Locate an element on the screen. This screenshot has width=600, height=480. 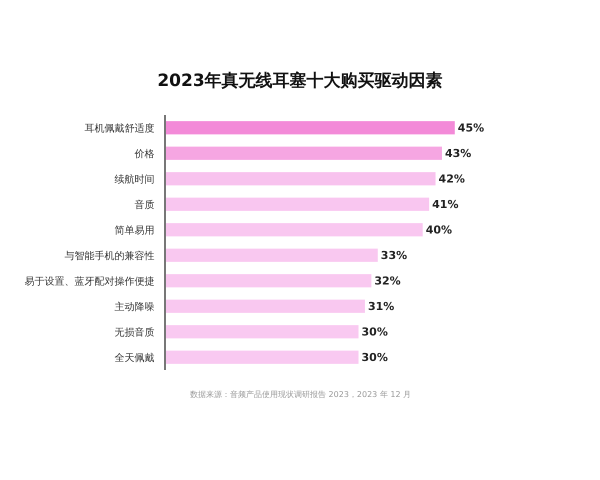
data-label: 31% is located at coordinates (381, 306).